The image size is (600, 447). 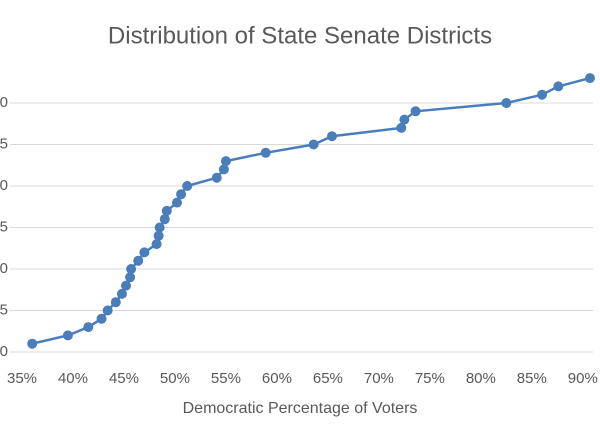 What do you see at coordinates (22, 378) in the screenshot?
I see `x-tick-label: 35%` at bounding box center [22, 378].